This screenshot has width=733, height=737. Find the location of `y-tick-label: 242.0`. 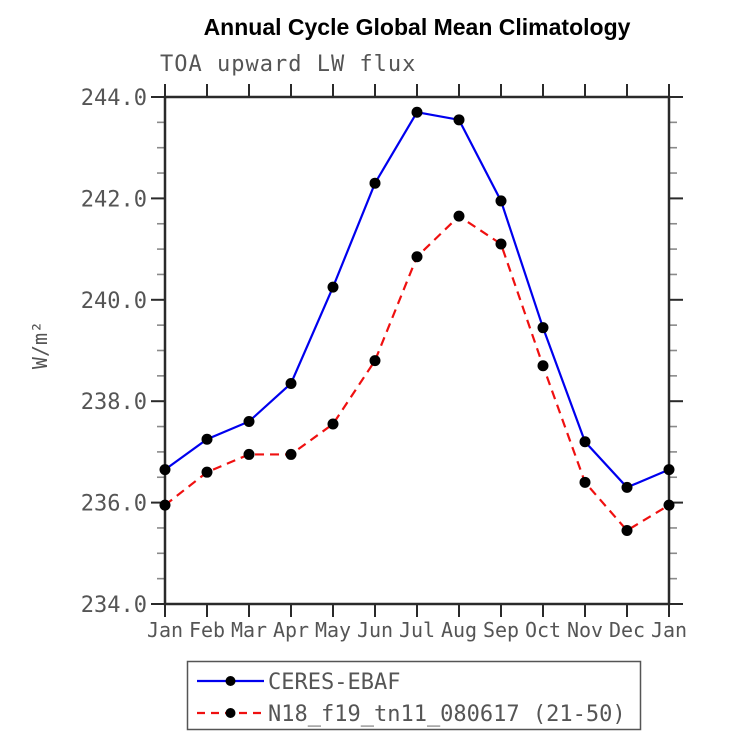

y-tick-label: 242.0 is located at coordinates (114, 199).